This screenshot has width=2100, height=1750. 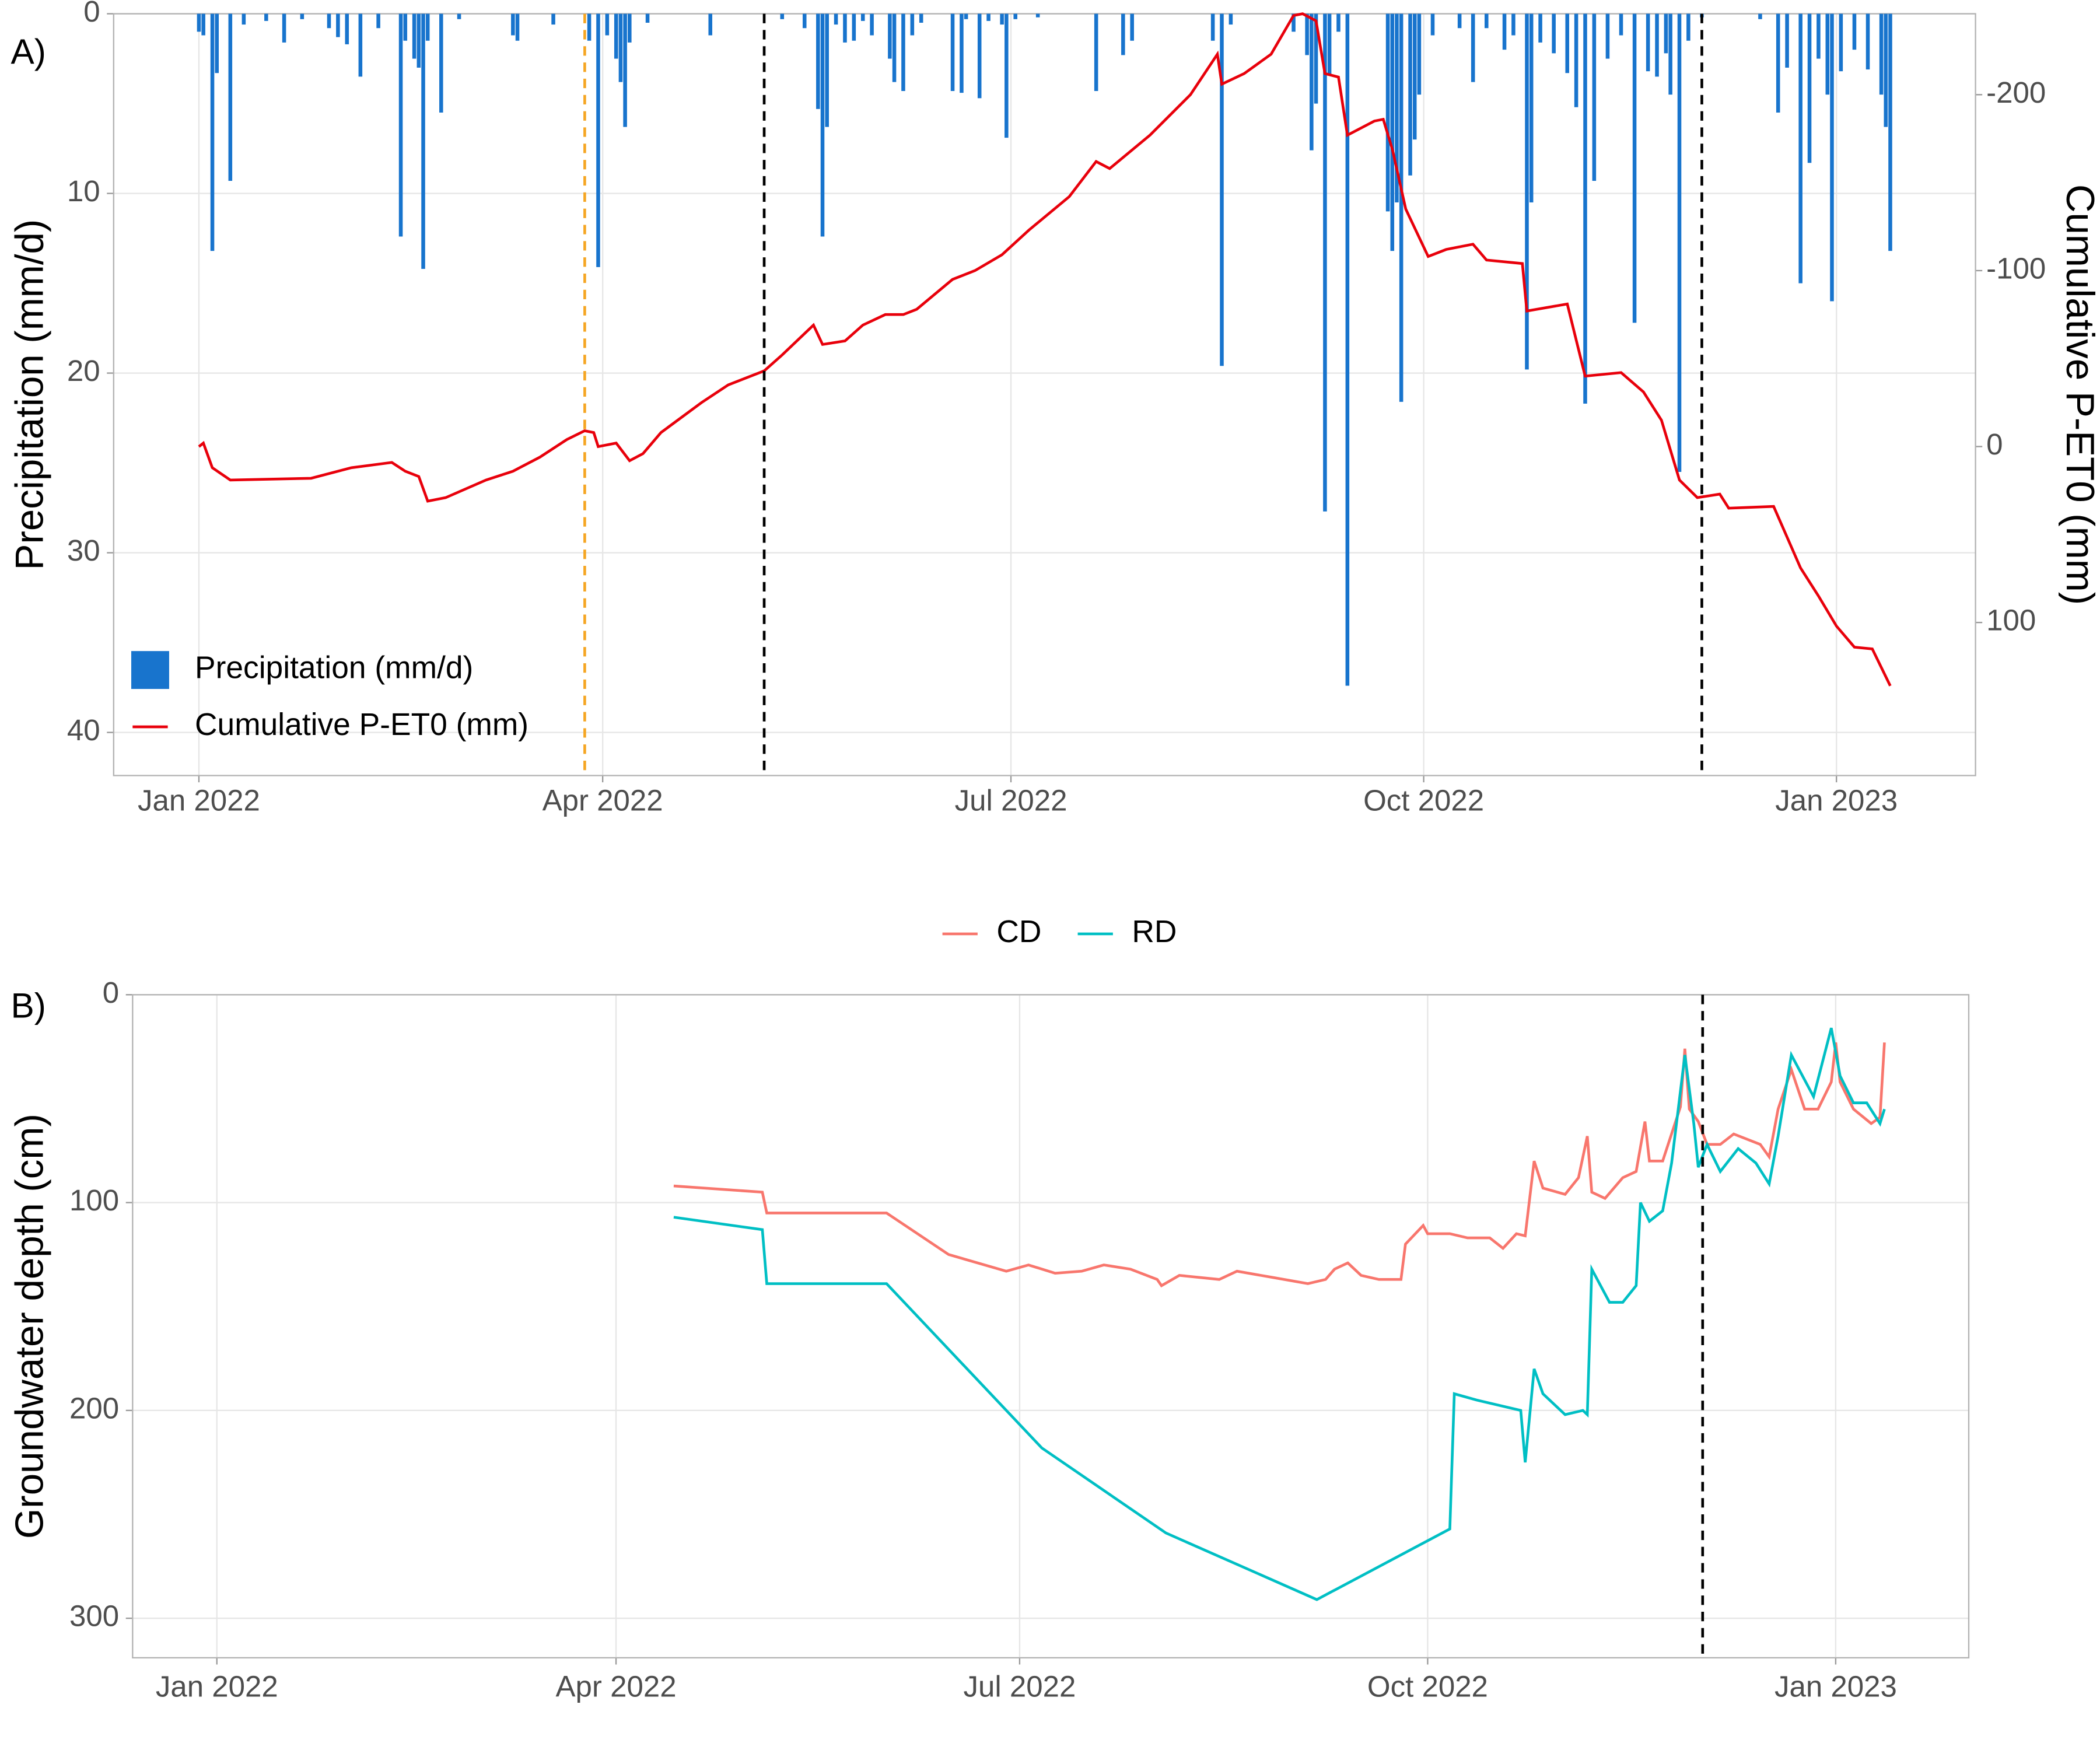 I want to click on x-tick-label: Jul 2022, so click(x=1012, y=800).